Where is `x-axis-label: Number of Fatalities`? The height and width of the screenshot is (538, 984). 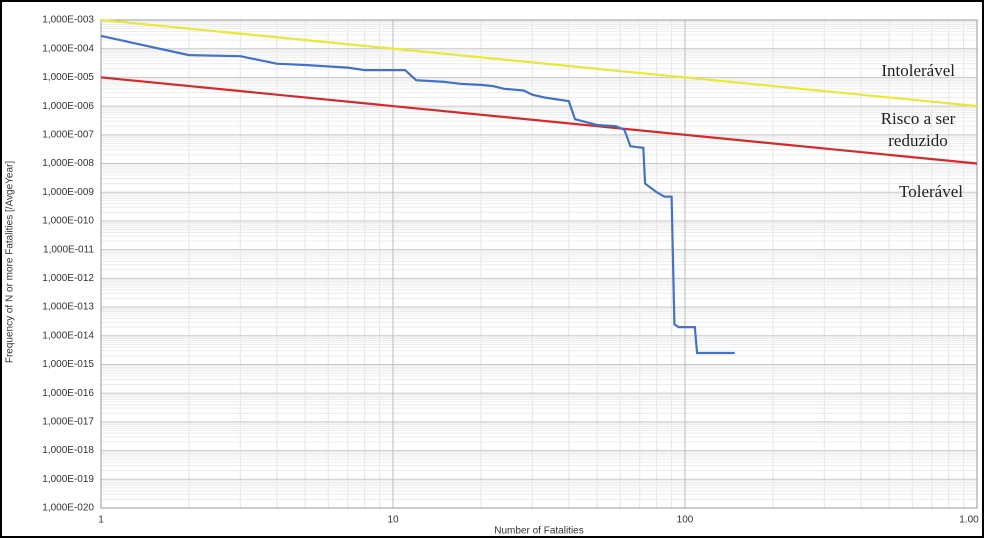
x-axis-label: Number of Fatalities is located at coordinates (538, 531).